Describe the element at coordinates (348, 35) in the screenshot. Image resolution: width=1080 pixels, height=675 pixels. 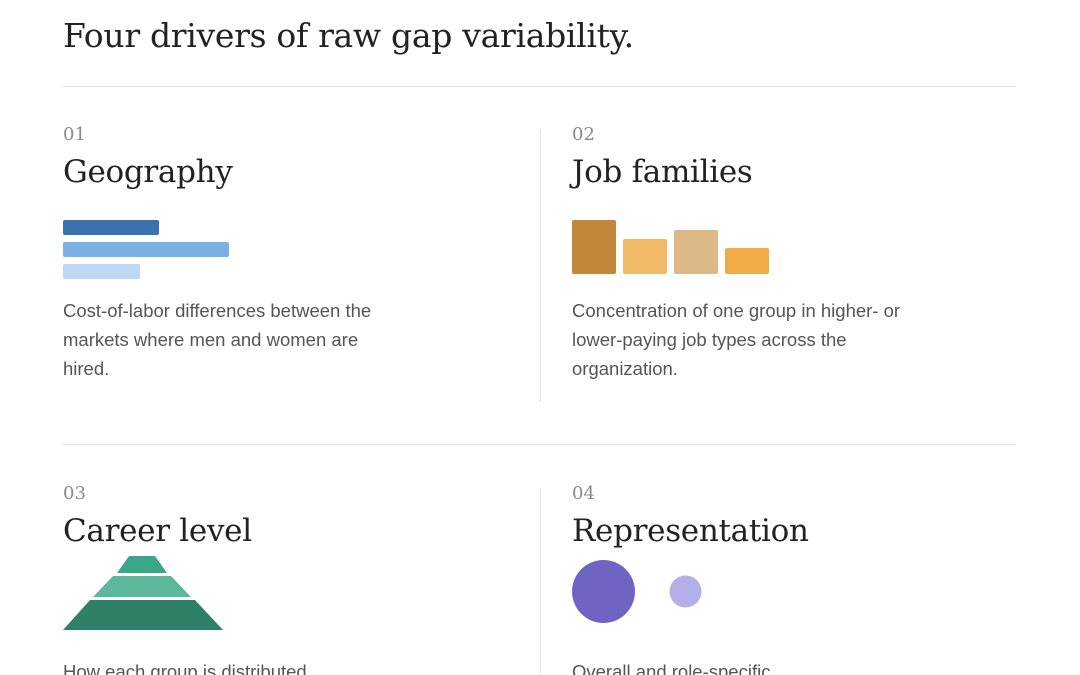
I see `page-title: Four drivers of raw gap variability.` at that location.